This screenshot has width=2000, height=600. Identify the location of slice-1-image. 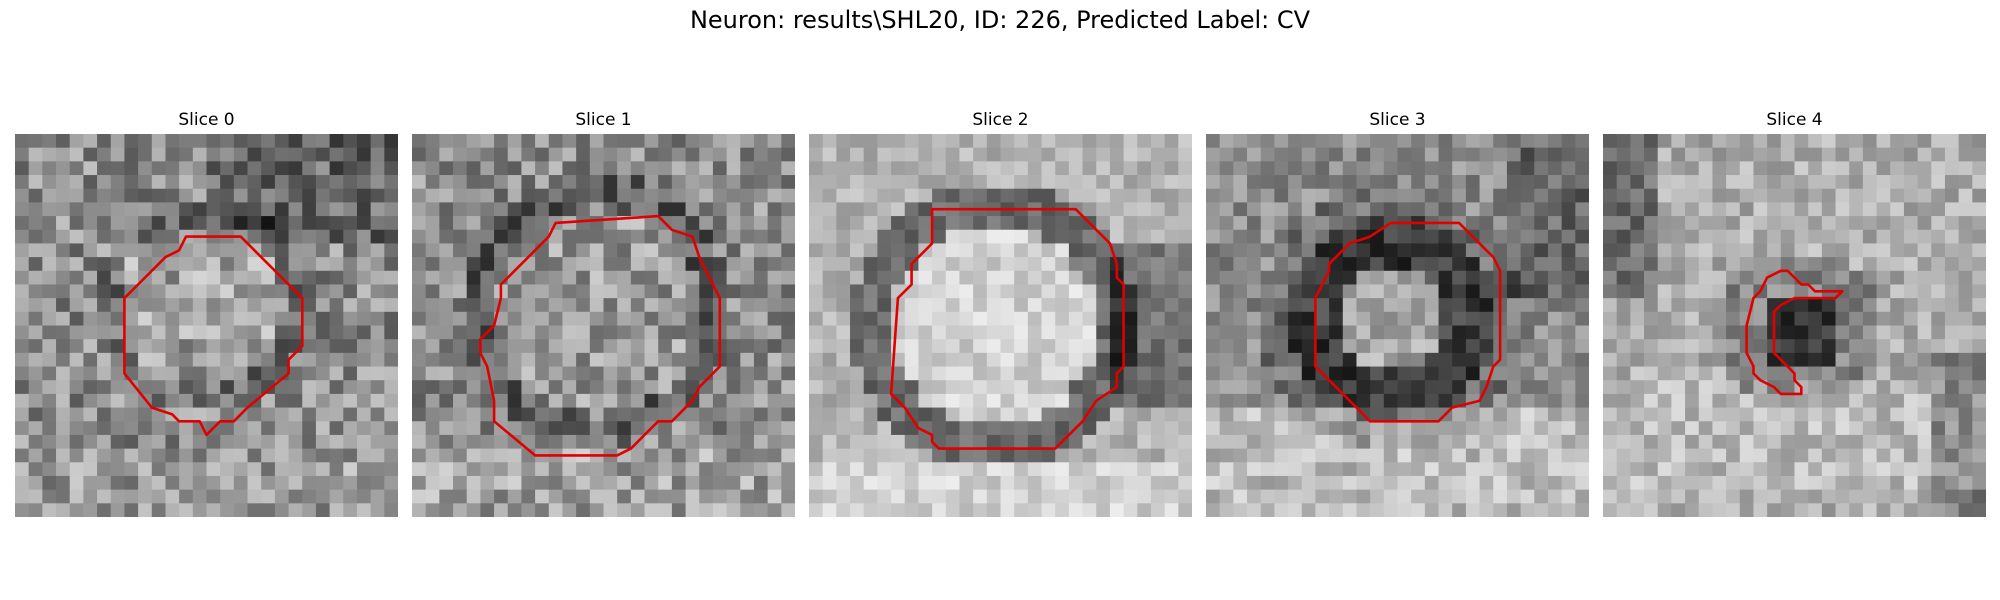
(603, 325).